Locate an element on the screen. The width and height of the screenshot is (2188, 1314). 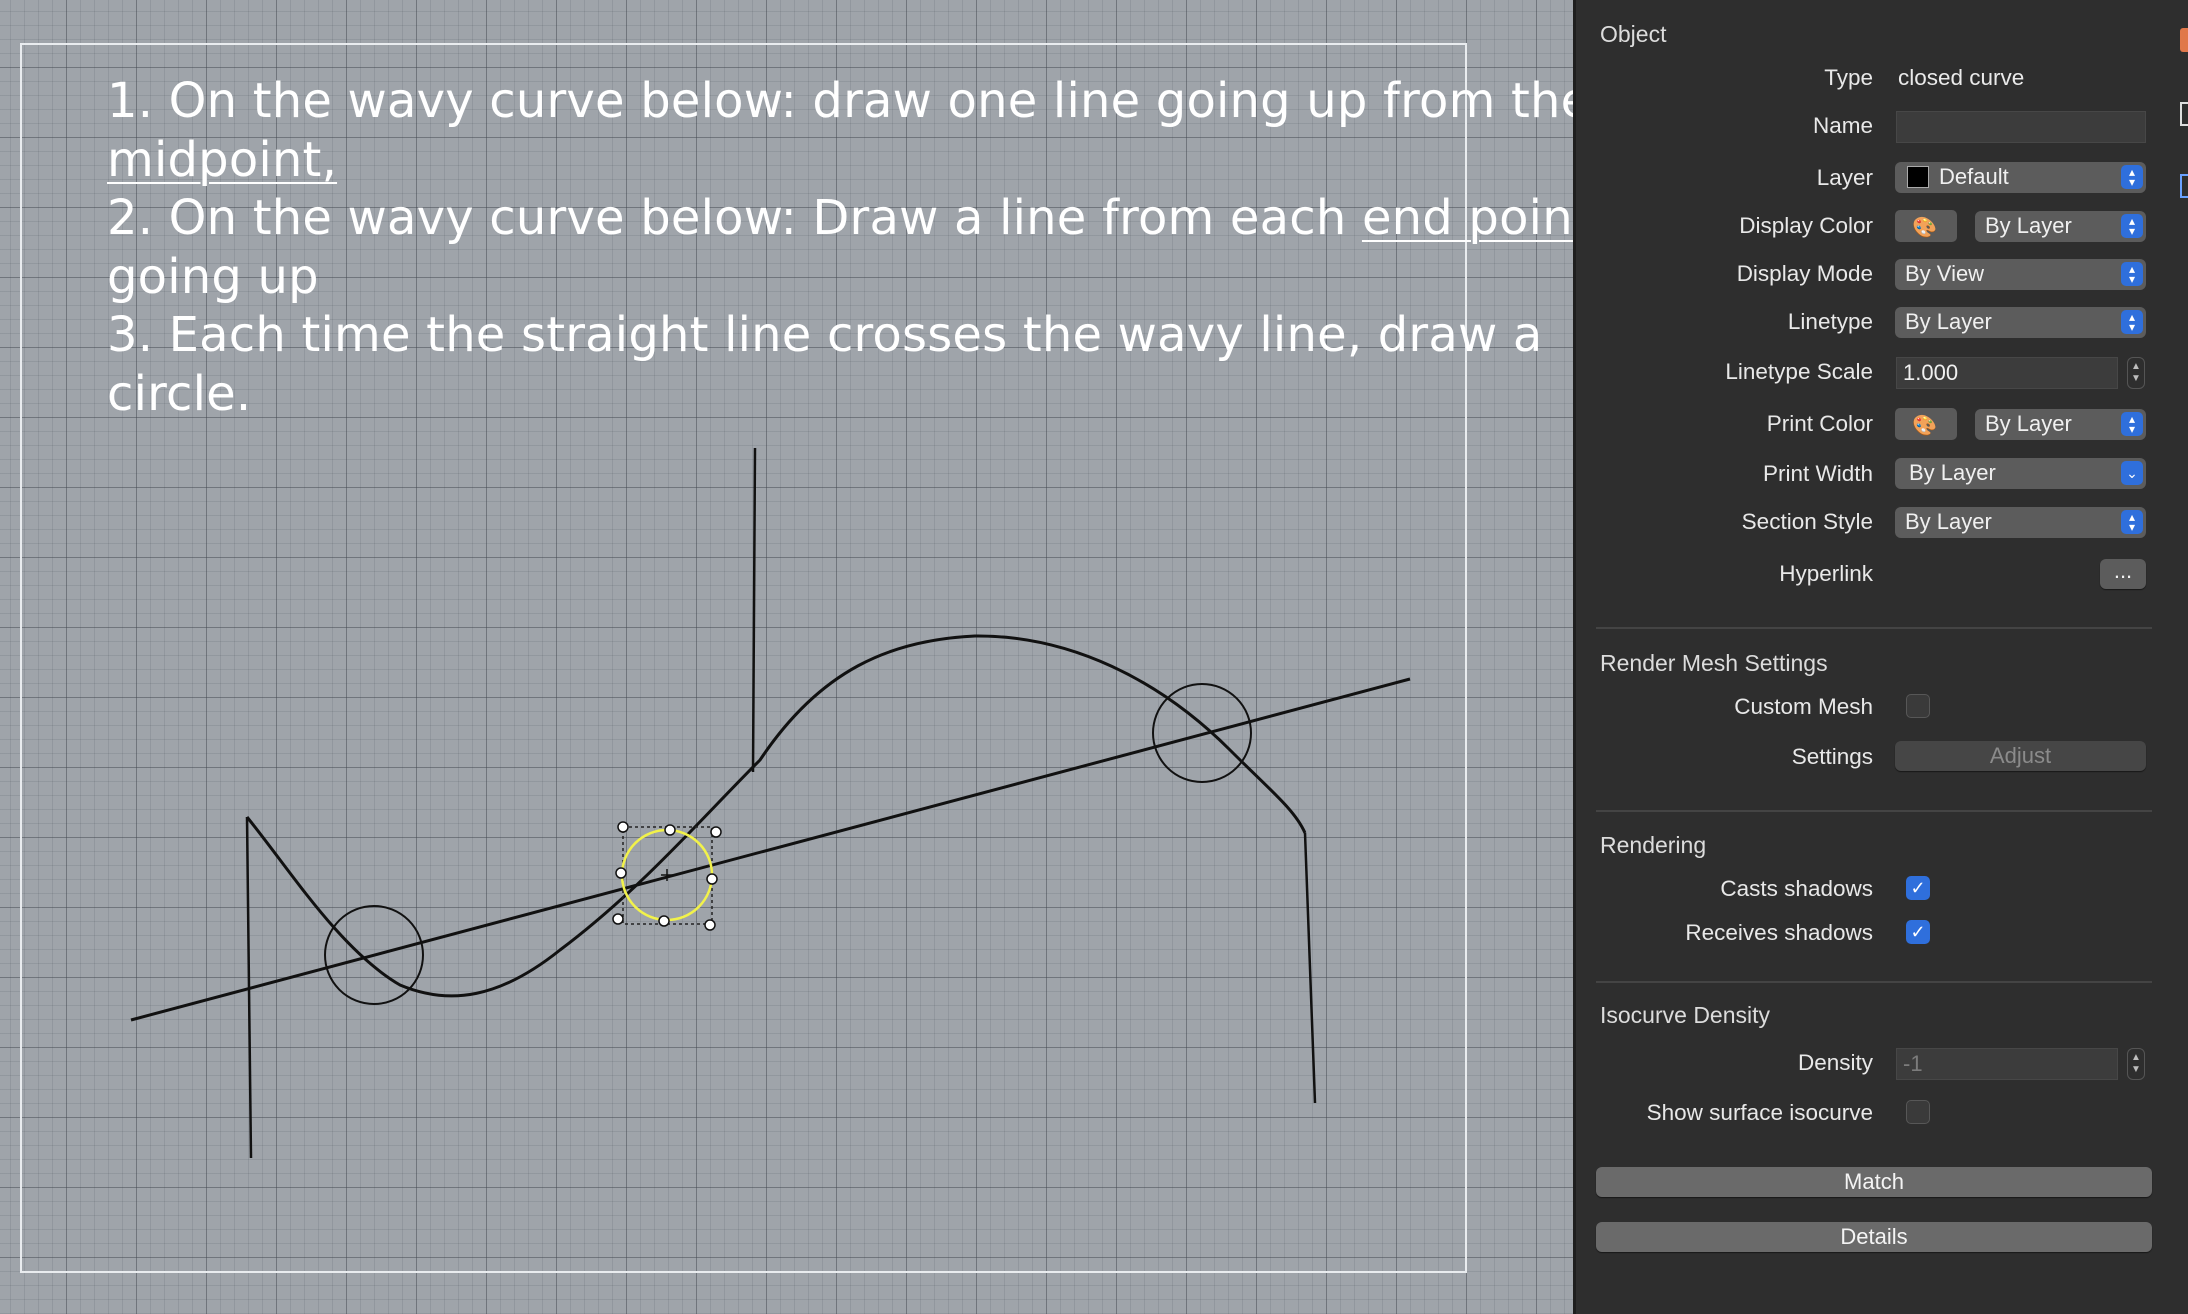
casts-shadows-label: Casts shadows is located at coordinates (1796, 888).